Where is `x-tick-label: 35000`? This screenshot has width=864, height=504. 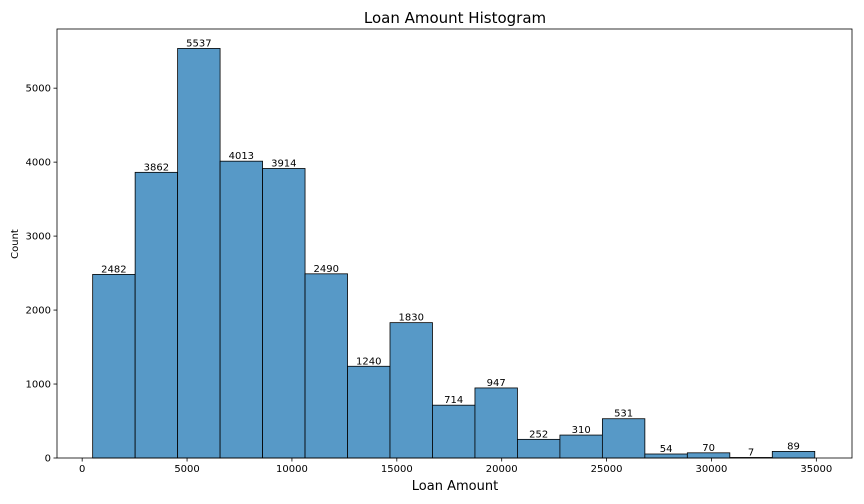 x-tick-label: 35000 is located at coordinates (816, 469).